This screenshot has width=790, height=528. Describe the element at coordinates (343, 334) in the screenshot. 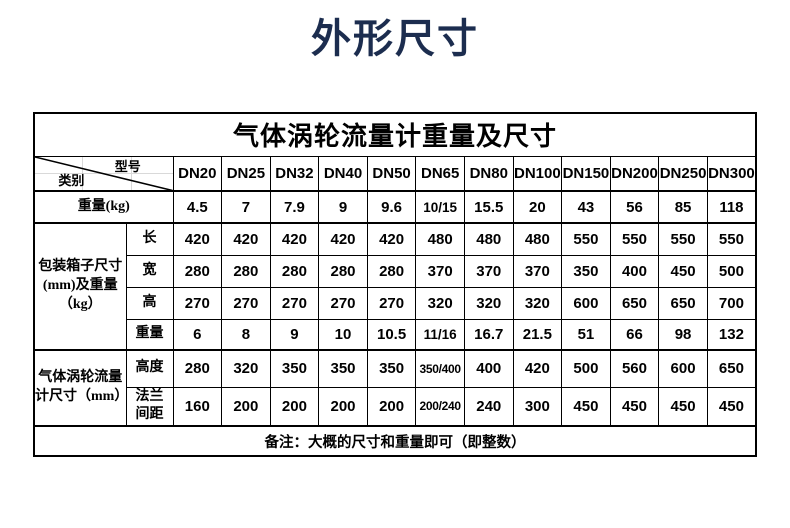

I see `data-cell: 10` at that location.